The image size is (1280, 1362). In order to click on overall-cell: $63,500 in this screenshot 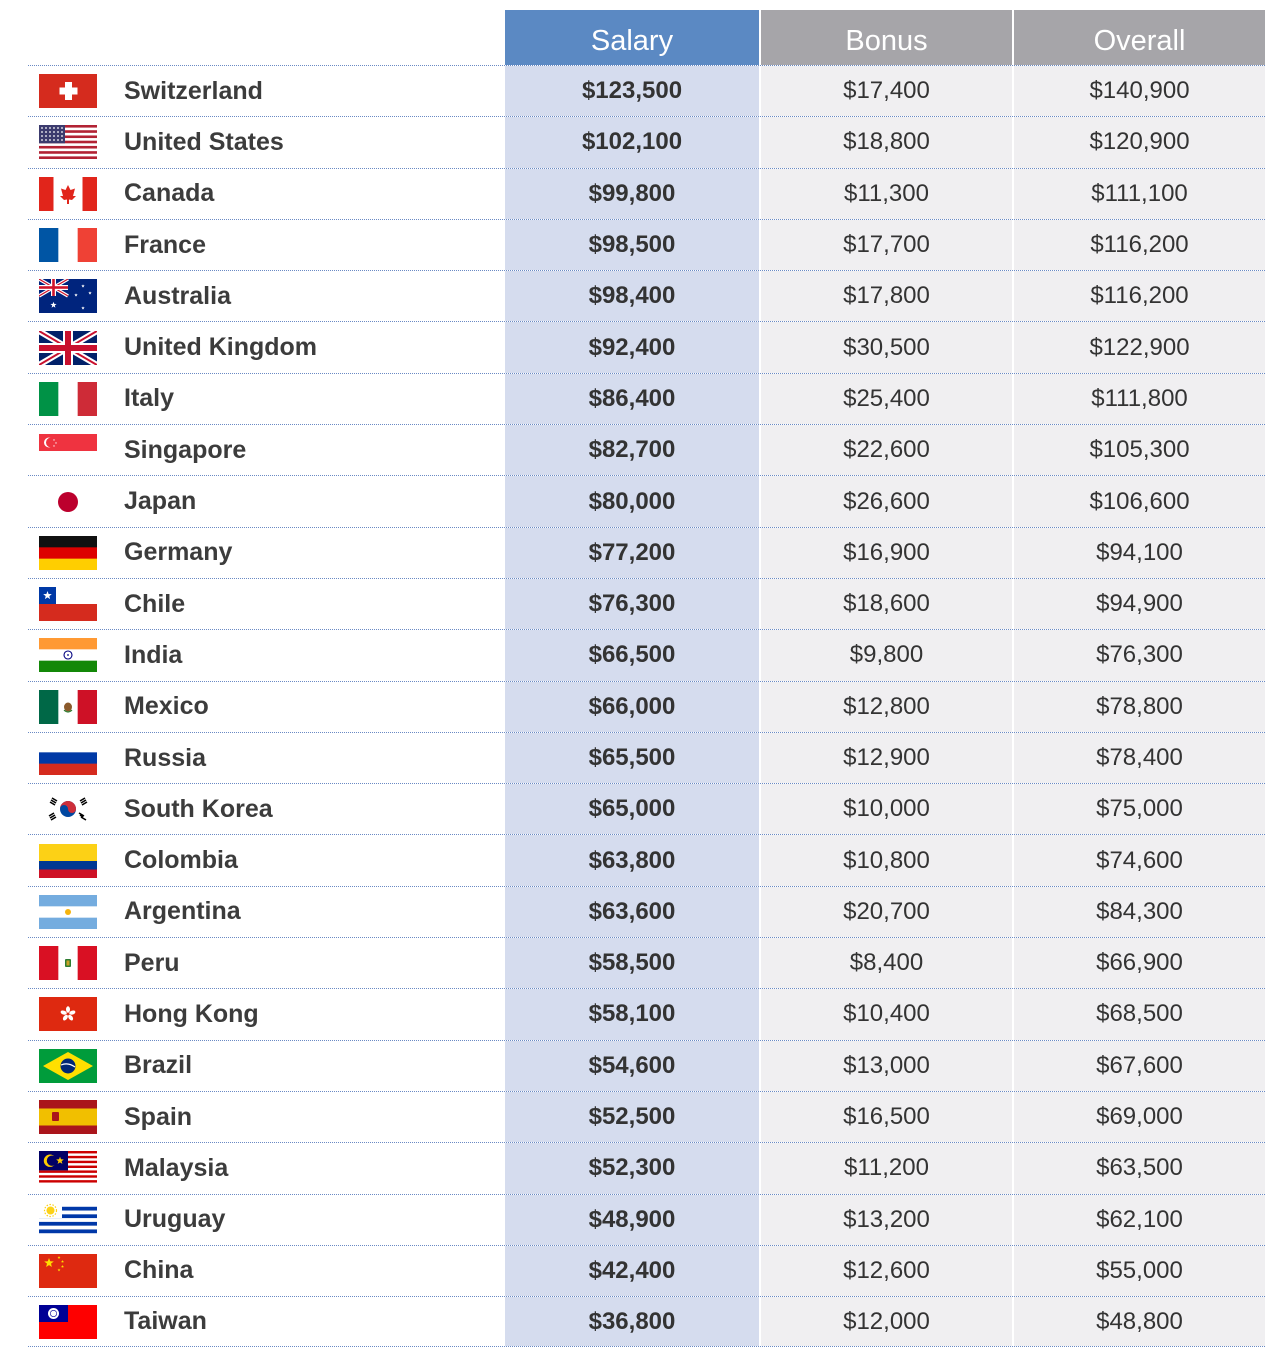, I will do `click(1139, 1168)`.